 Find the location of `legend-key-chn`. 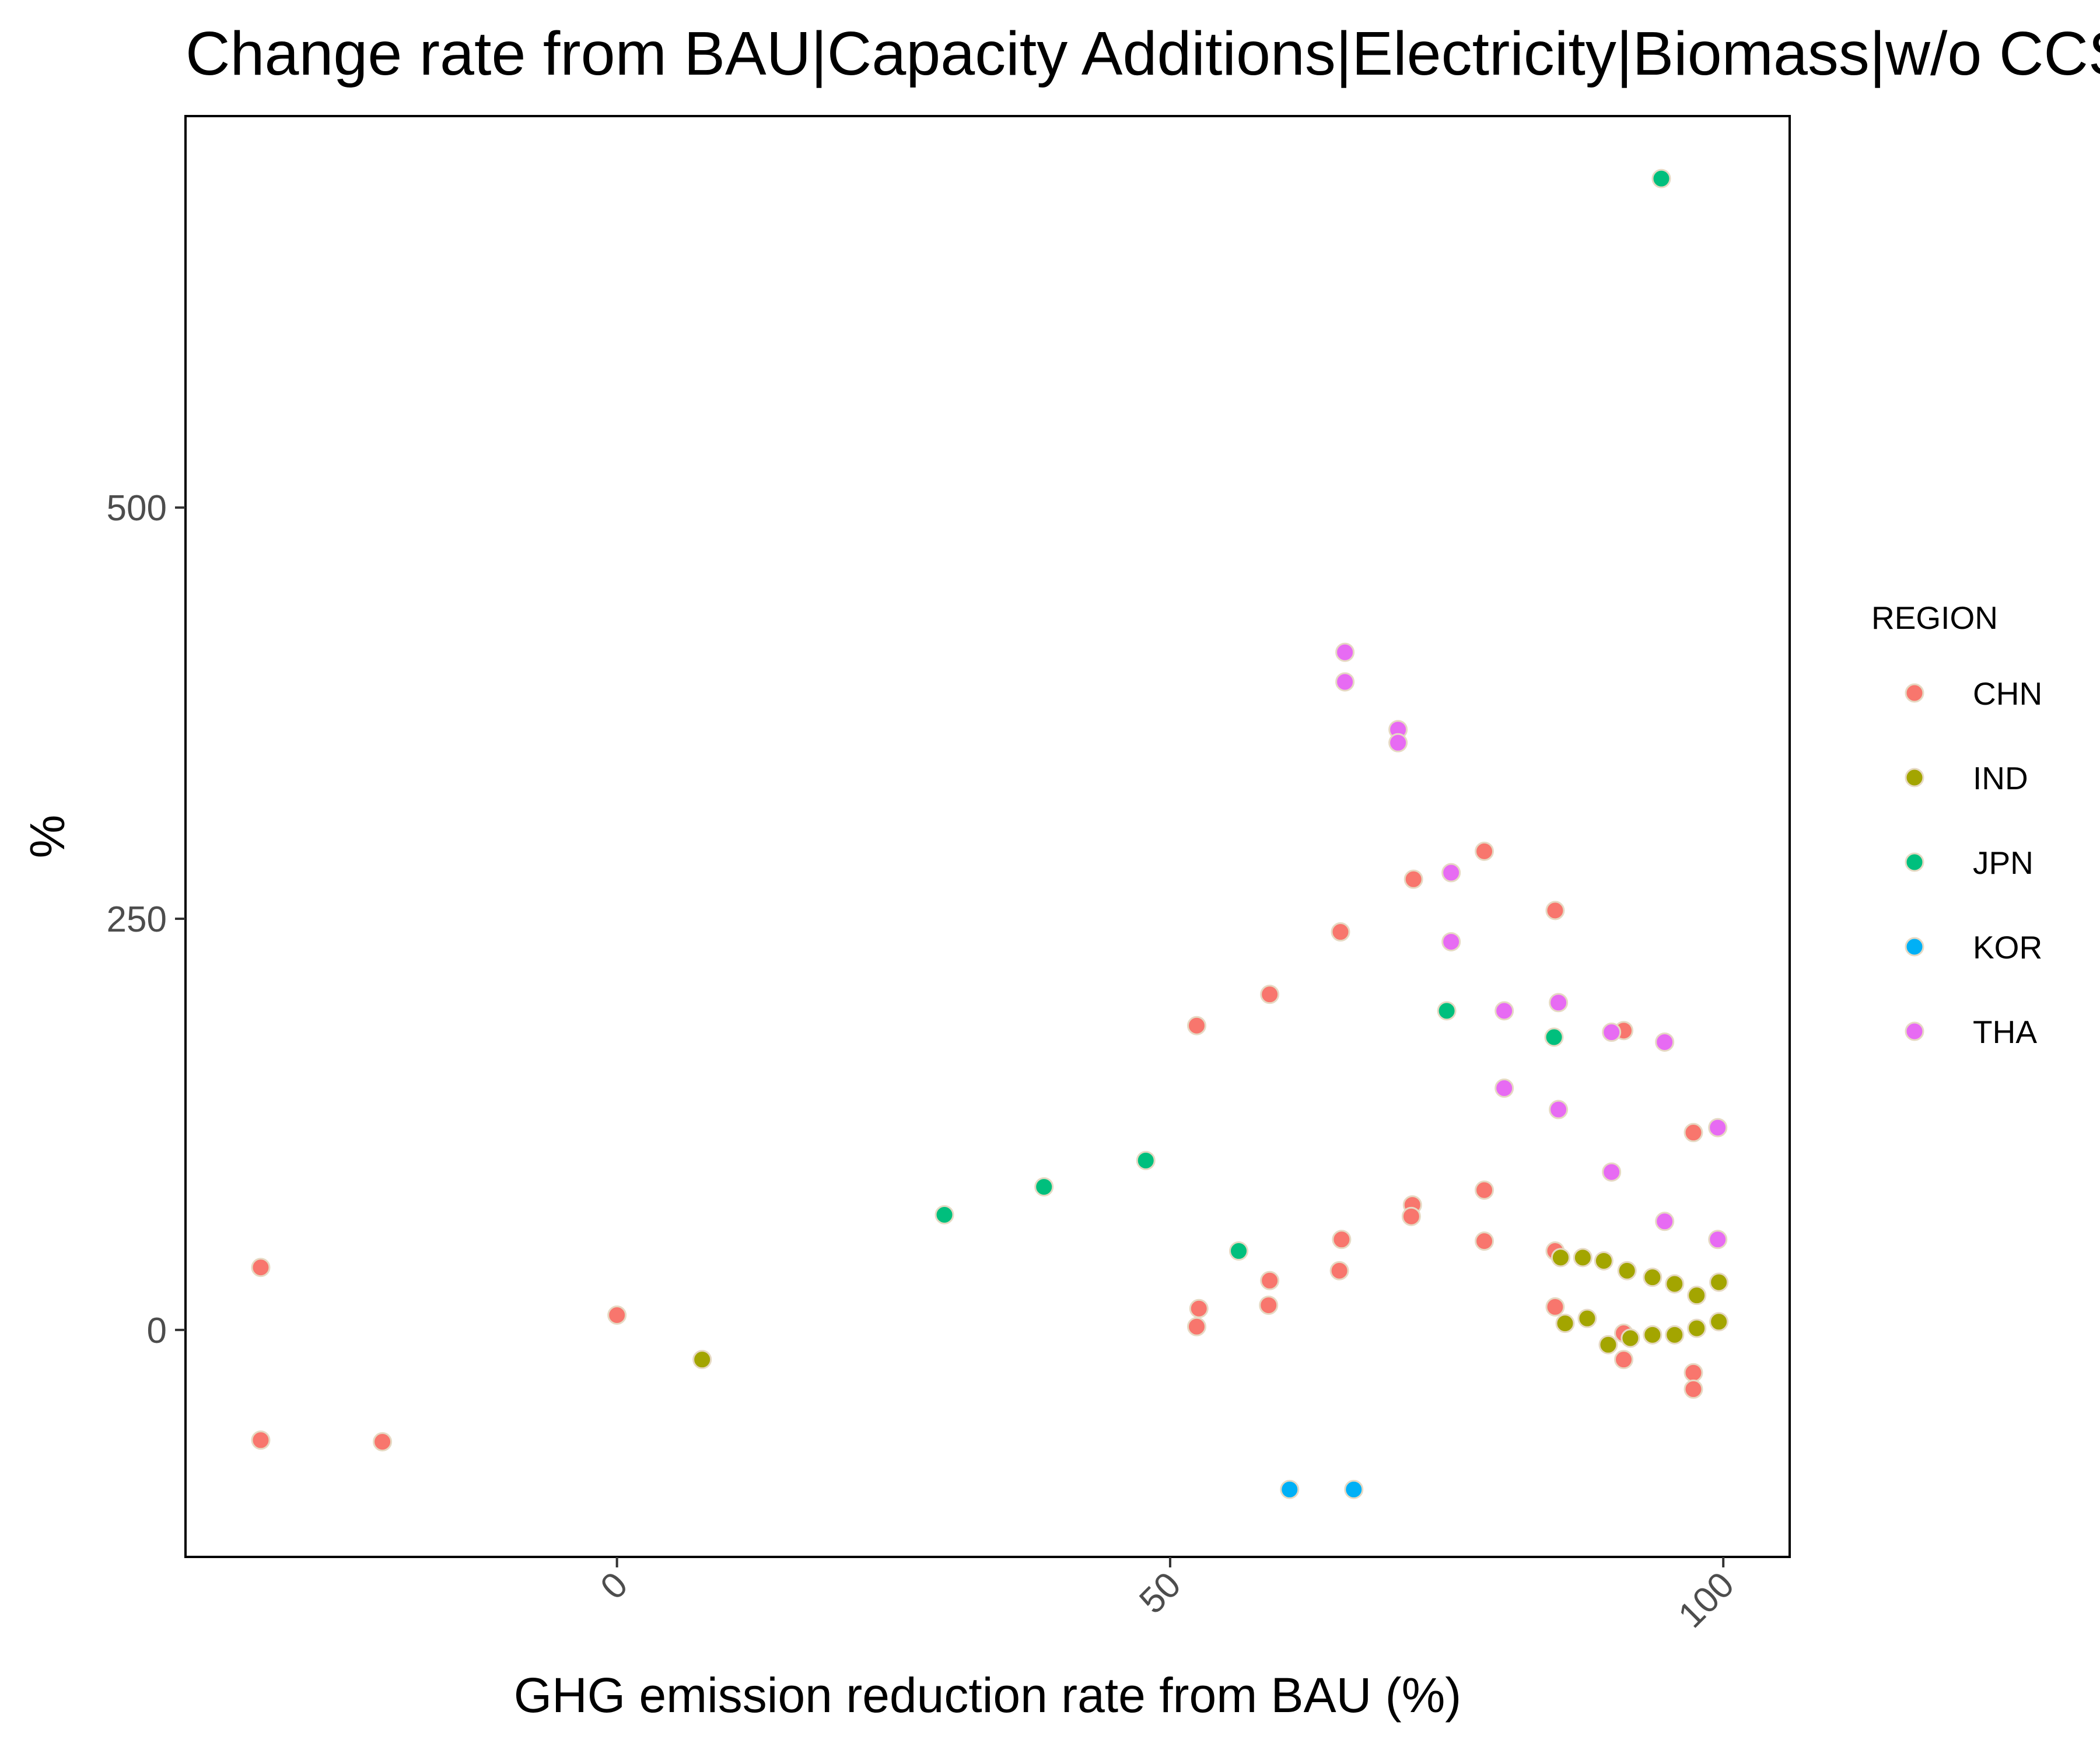

legend-key-chn is located at coordinates (1915, 693).